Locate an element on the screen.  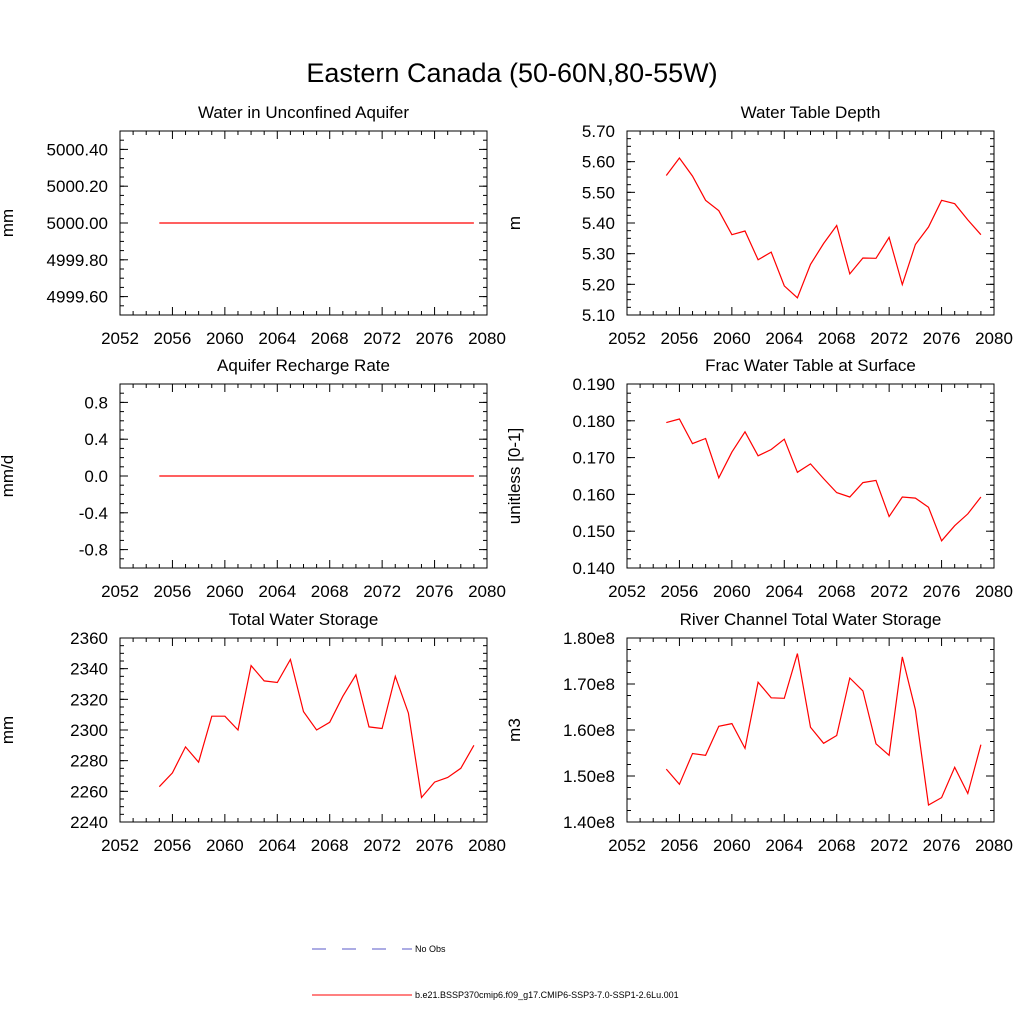
y-tick-label: 5000.00 is located at coordinates (77, 223).